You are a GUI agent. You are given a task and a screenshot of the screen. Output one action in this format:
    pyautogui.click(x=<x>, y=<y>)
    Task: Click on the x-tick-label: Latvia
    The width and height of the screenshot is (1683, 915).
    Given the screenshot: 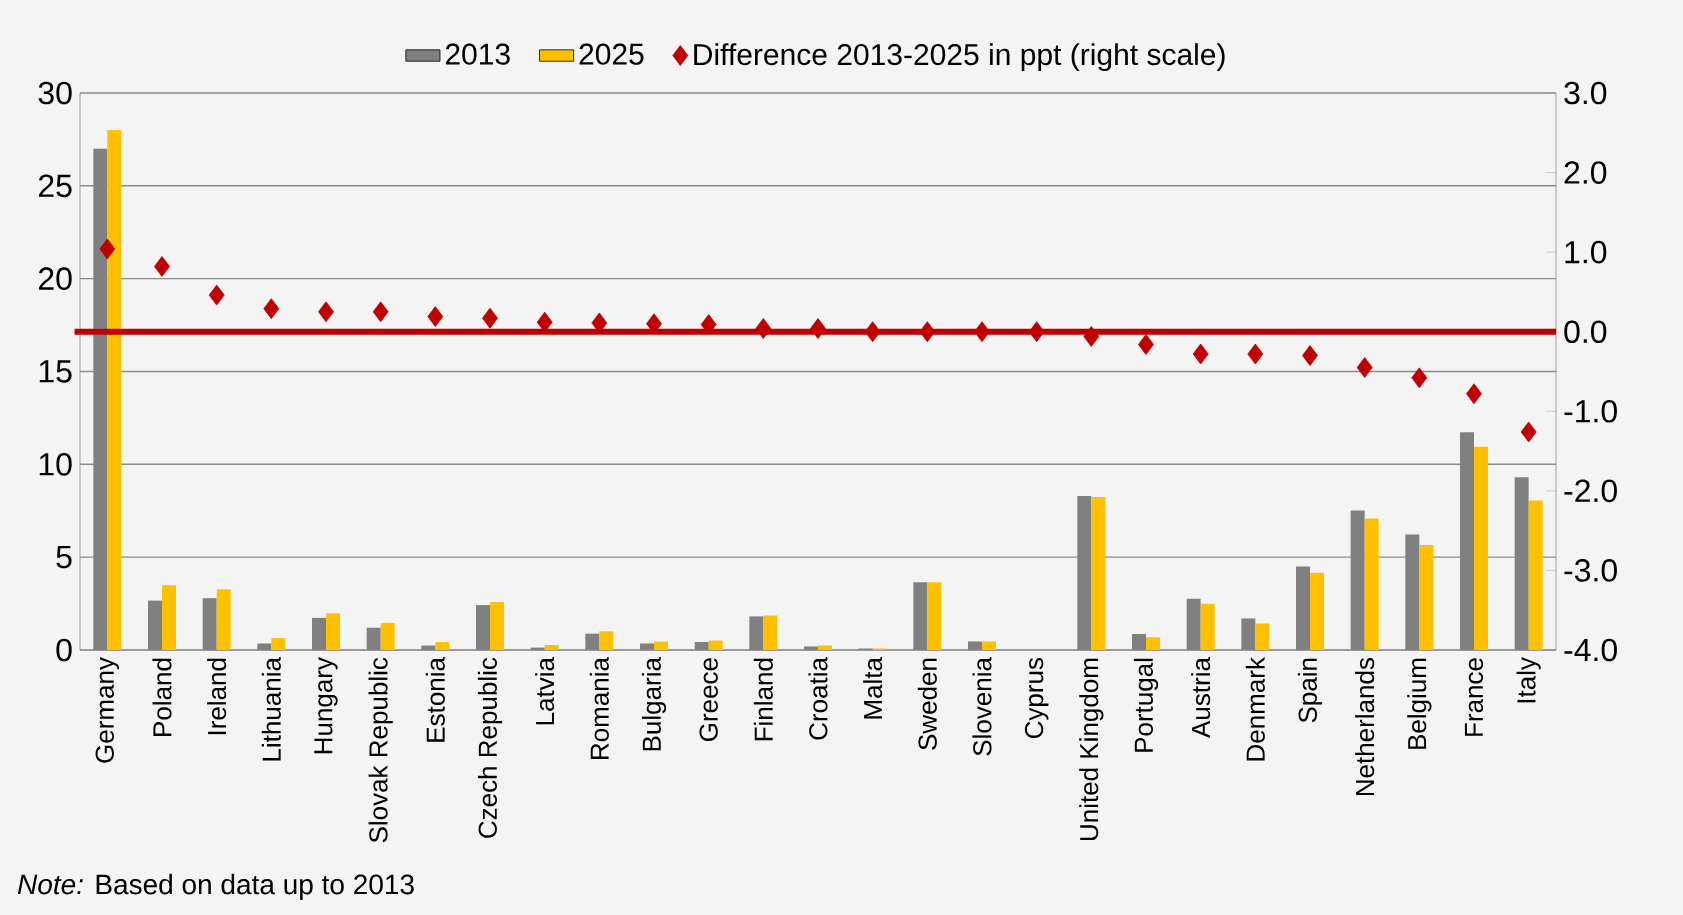 What is the action you would take?
    pyautogui.click(x=545, y=691)
    